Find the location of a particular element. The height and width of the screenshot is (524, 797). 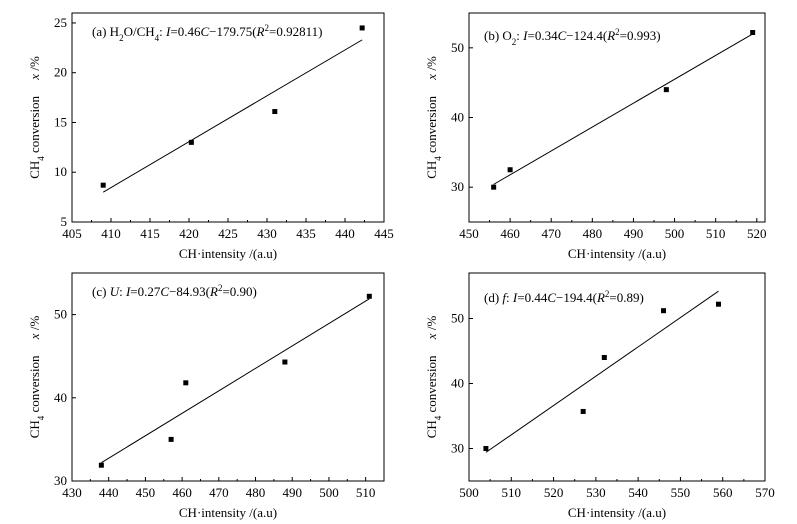

annotation-part: =0.46 is located at coordinates (185, 31).